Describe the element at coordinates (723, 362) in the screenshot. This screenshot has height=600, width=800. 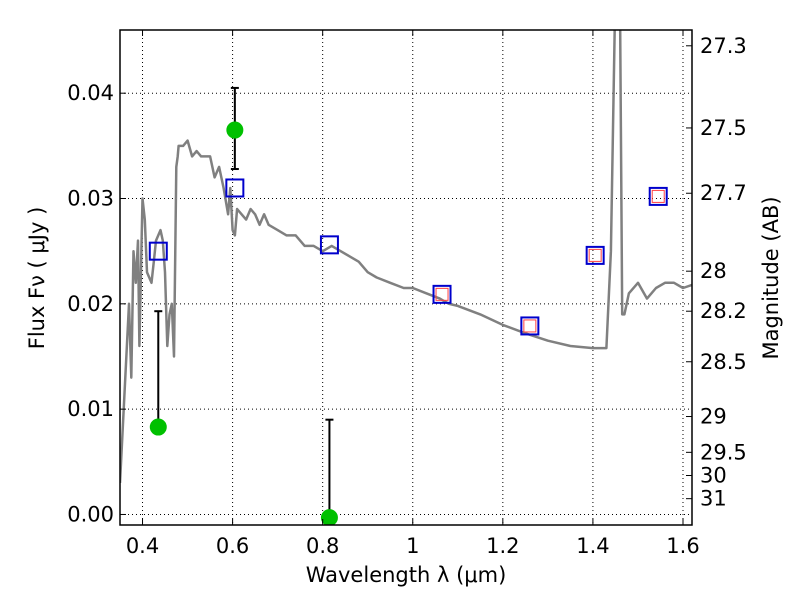
I see `y2-tick-label: 28.5` at that location.